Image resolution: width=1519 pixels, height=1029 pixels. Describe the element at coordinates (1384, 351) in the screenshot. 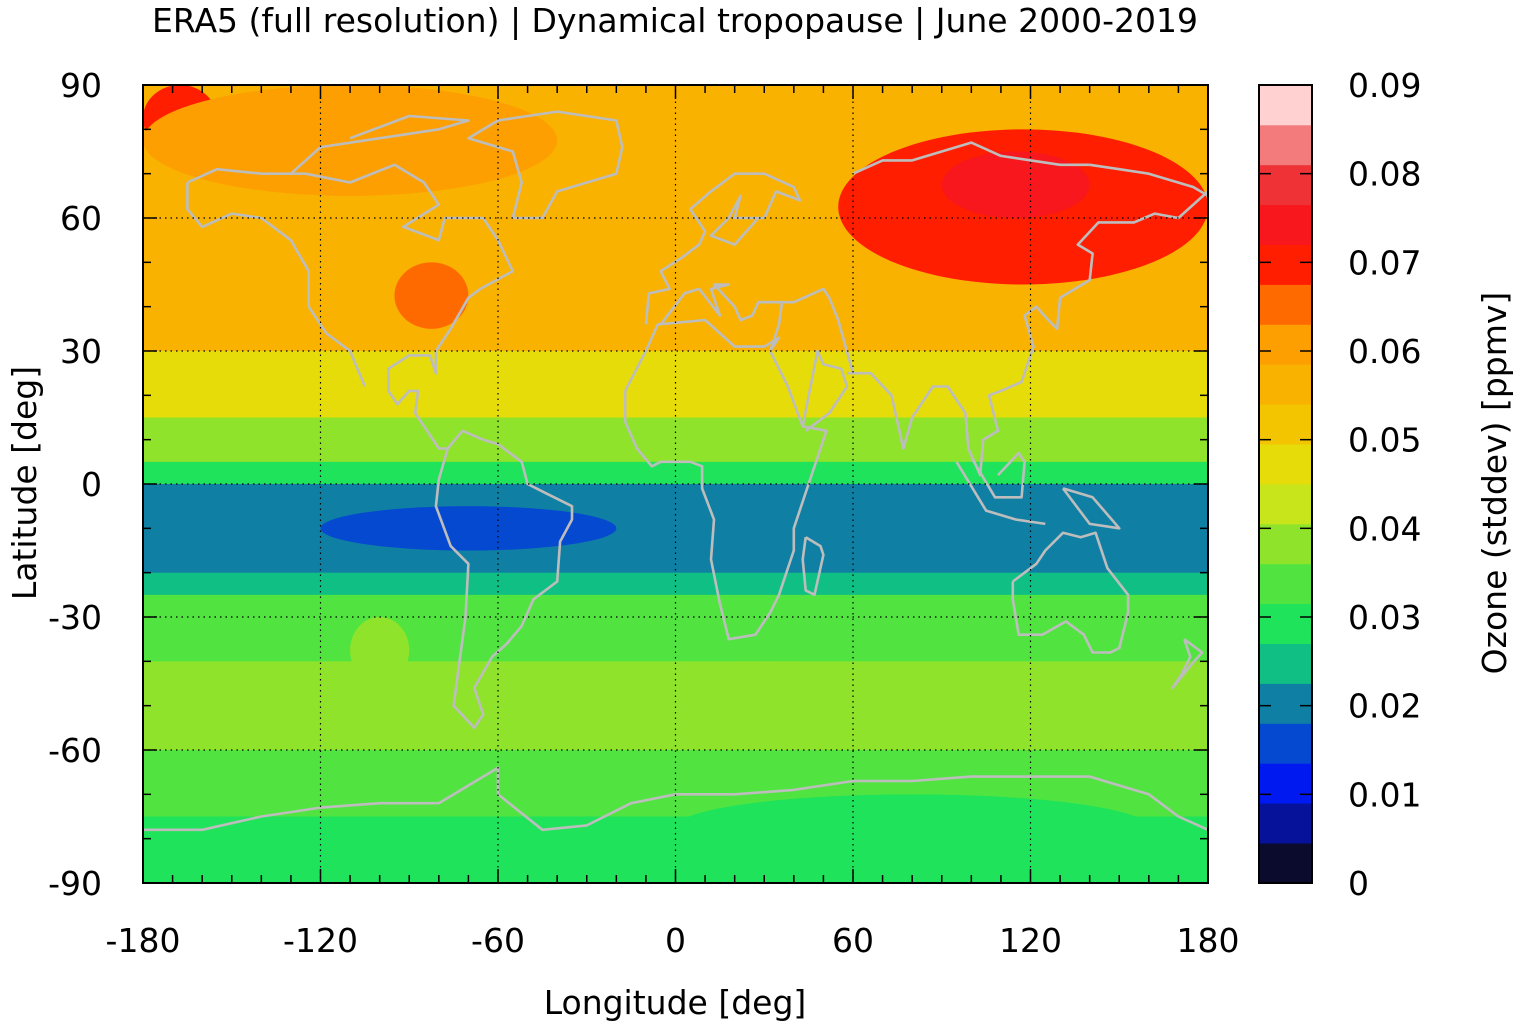

I see `colorbar-tick-label: 0.06` at that location.